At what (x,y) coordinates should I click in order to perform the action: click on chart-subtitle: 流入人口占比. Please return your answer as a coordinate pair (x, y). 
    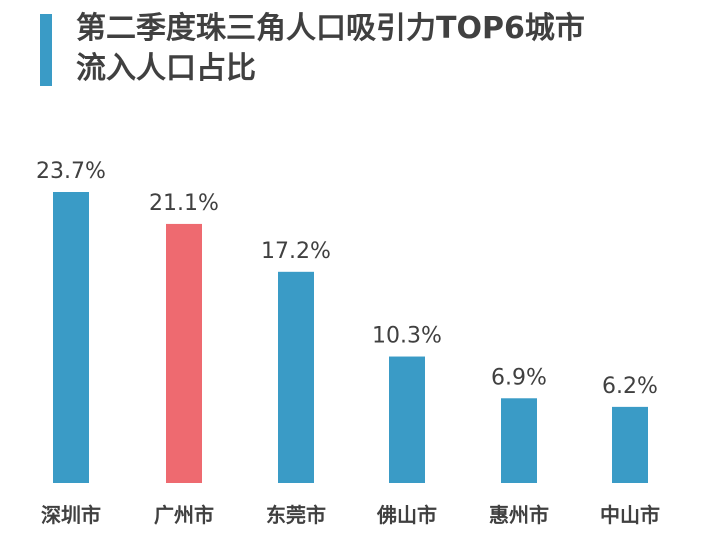
    Looking at the image, I should click on (166, 68).